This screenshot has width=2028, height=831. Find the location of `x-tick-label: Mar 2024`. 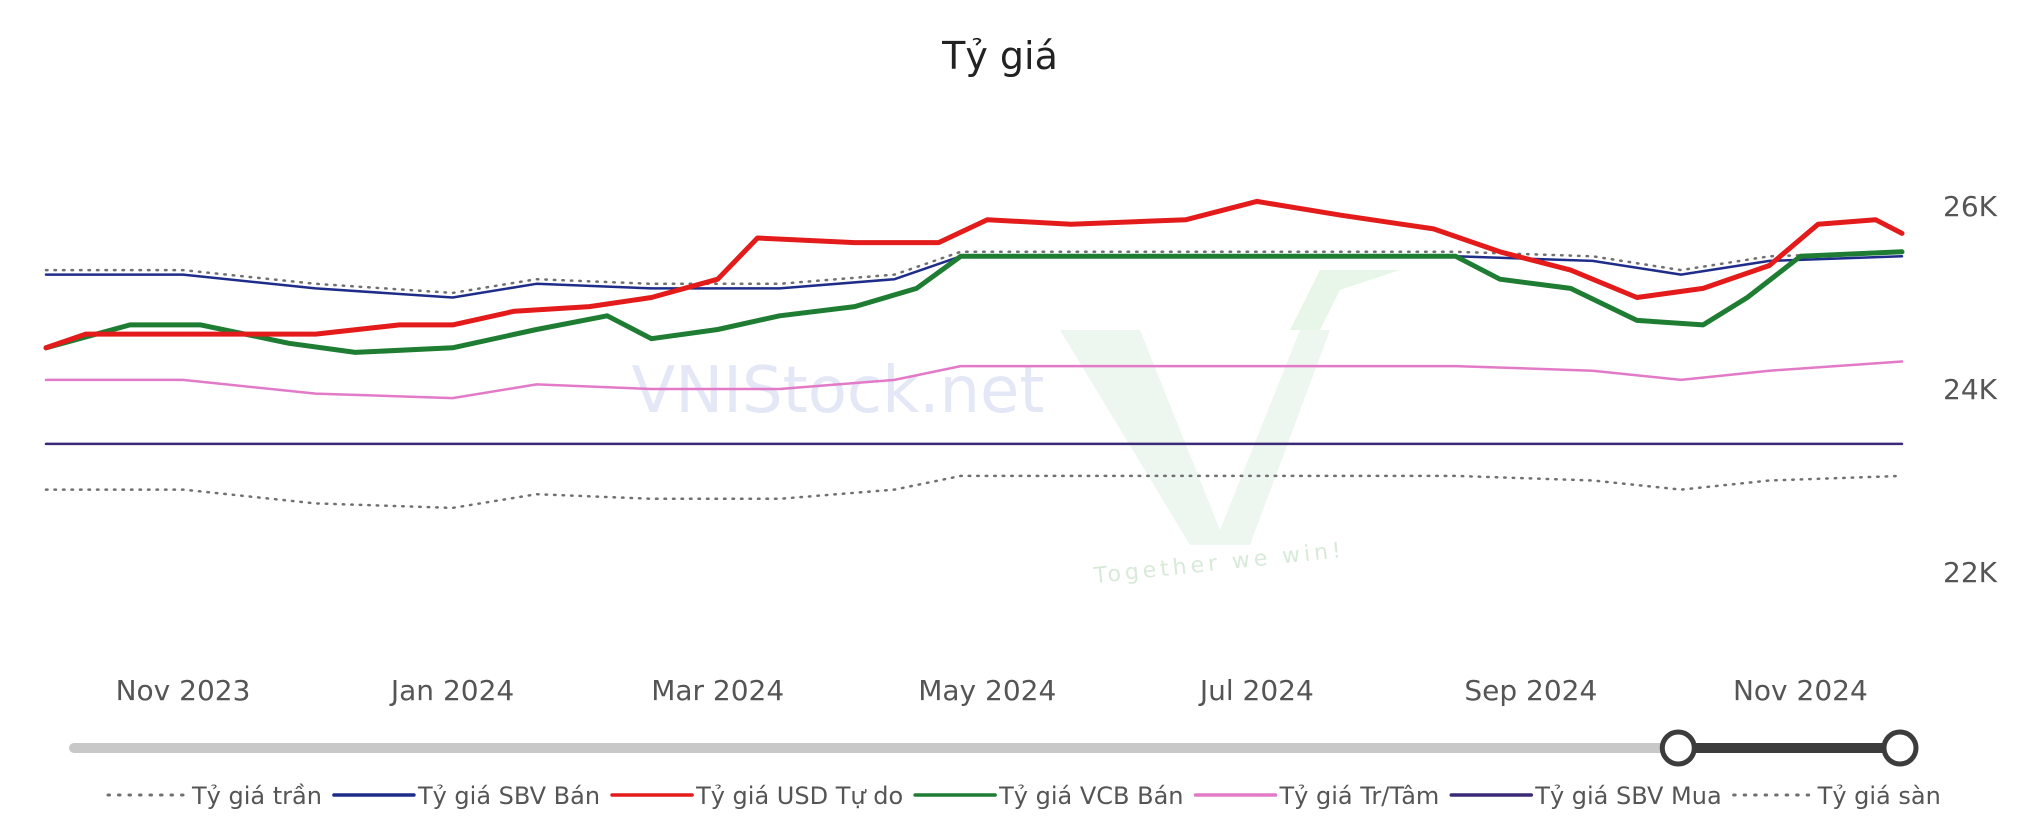

x-tick-label: Mar 2024 is located at coordinates (717, 690).